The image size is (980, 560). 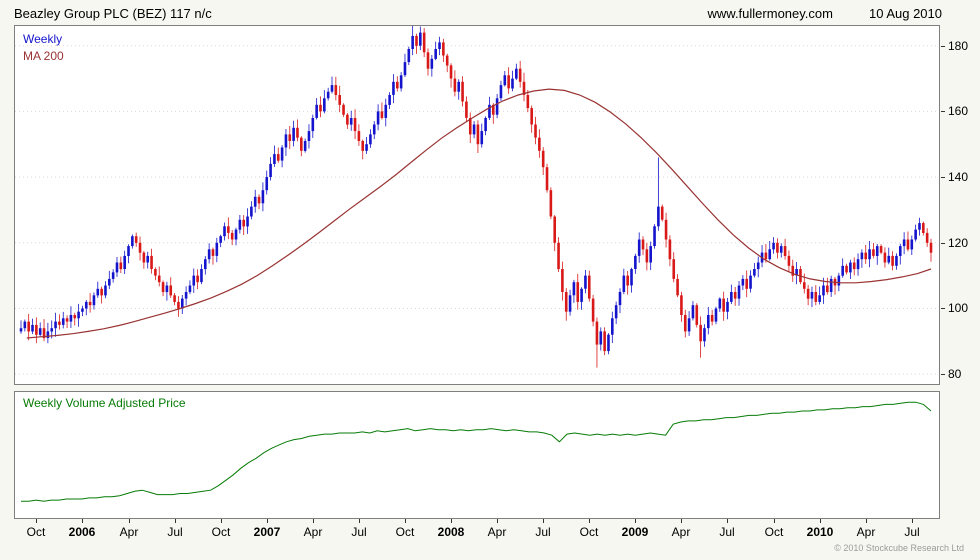 I want to click on date-text: 10 Aug 2010, so click(x=905, y=13).